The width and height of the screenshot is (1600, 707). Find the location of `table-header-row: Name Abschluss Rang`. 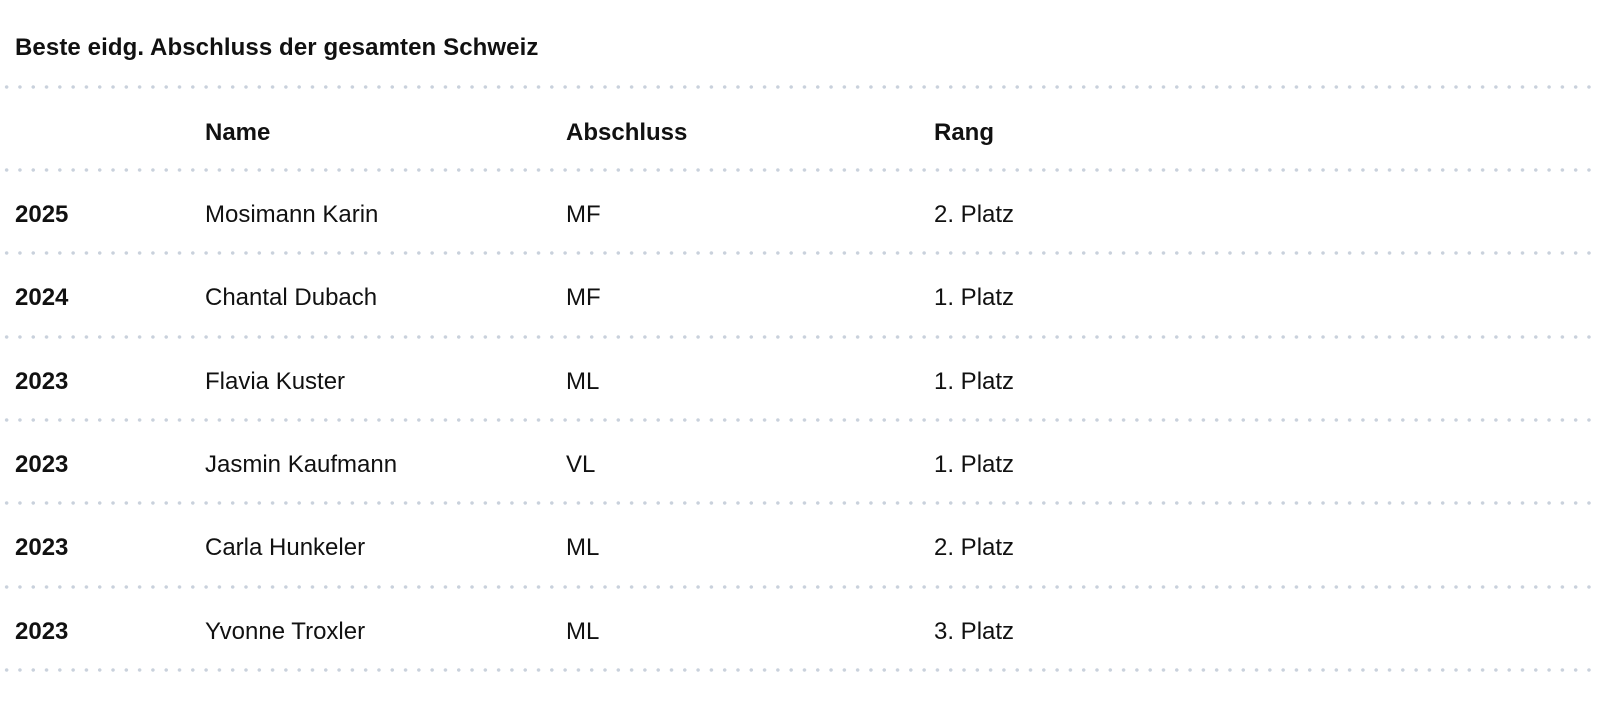

table-header-row: Name Abschluss Rang is located at coordinates (800, 133).